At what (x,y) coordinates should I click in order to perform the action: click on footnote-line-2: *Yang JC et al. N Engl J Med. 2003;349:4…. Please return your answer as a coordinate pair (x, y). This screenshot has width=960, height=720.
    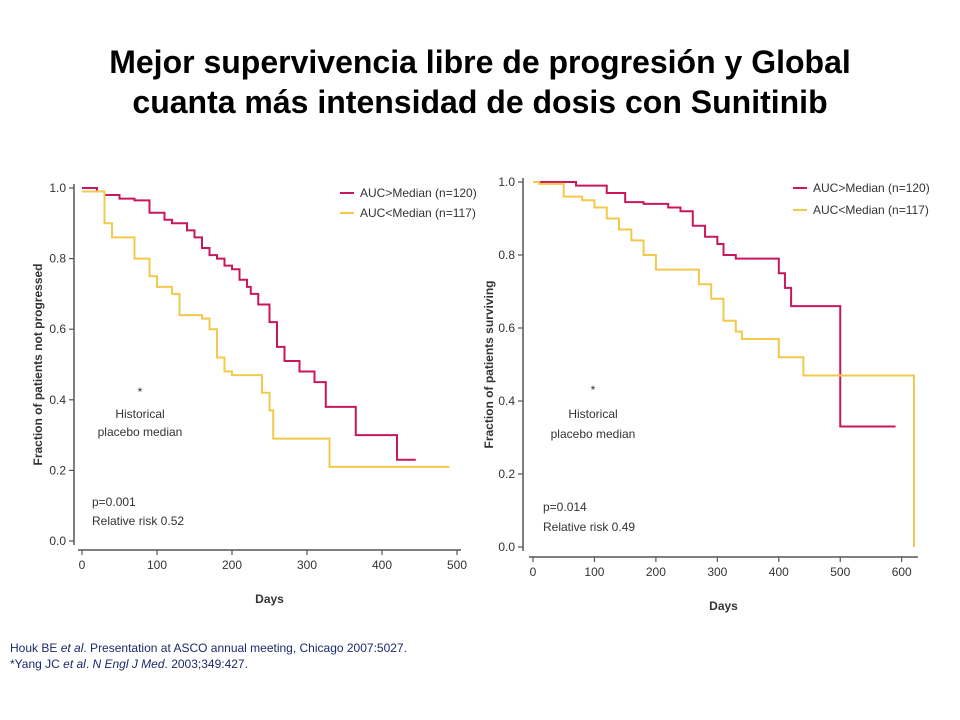
    Looking at the image, I should click on (129, 664).